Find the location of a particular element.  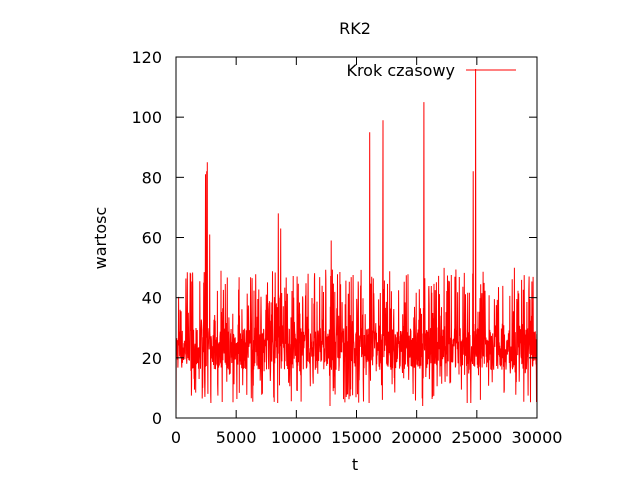

y-tick-label: 100 is located at coordinates (146, 117).